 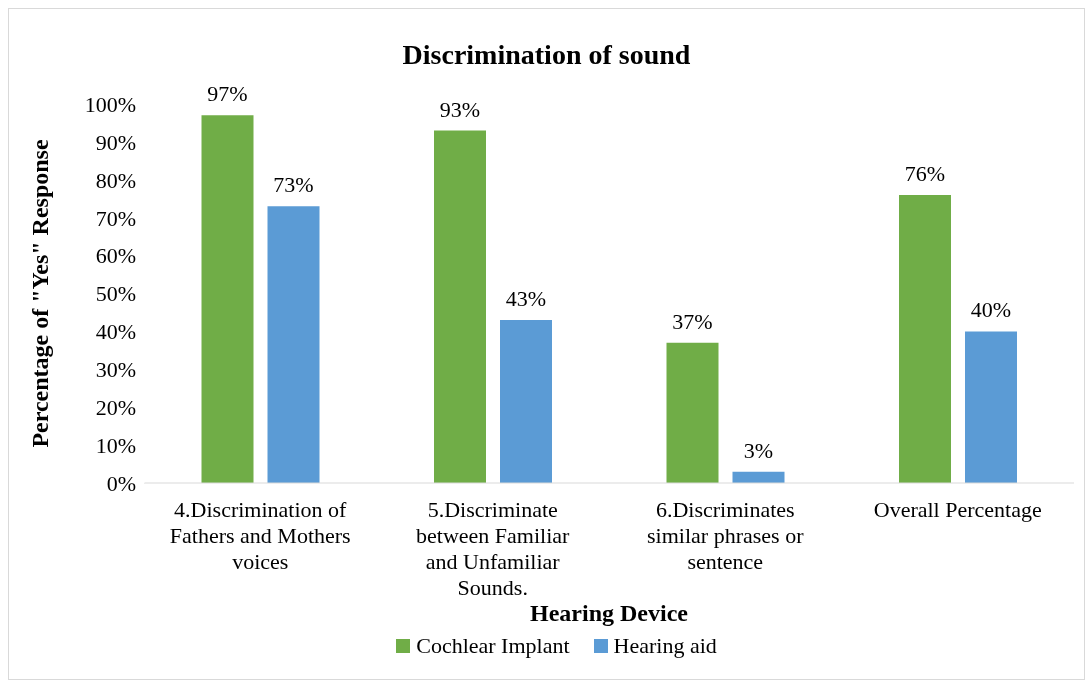 What do you see at coordinates (115, 180) in the screenshot?
I see `y-tick-label: 80%` at bounding box center [115, 180].